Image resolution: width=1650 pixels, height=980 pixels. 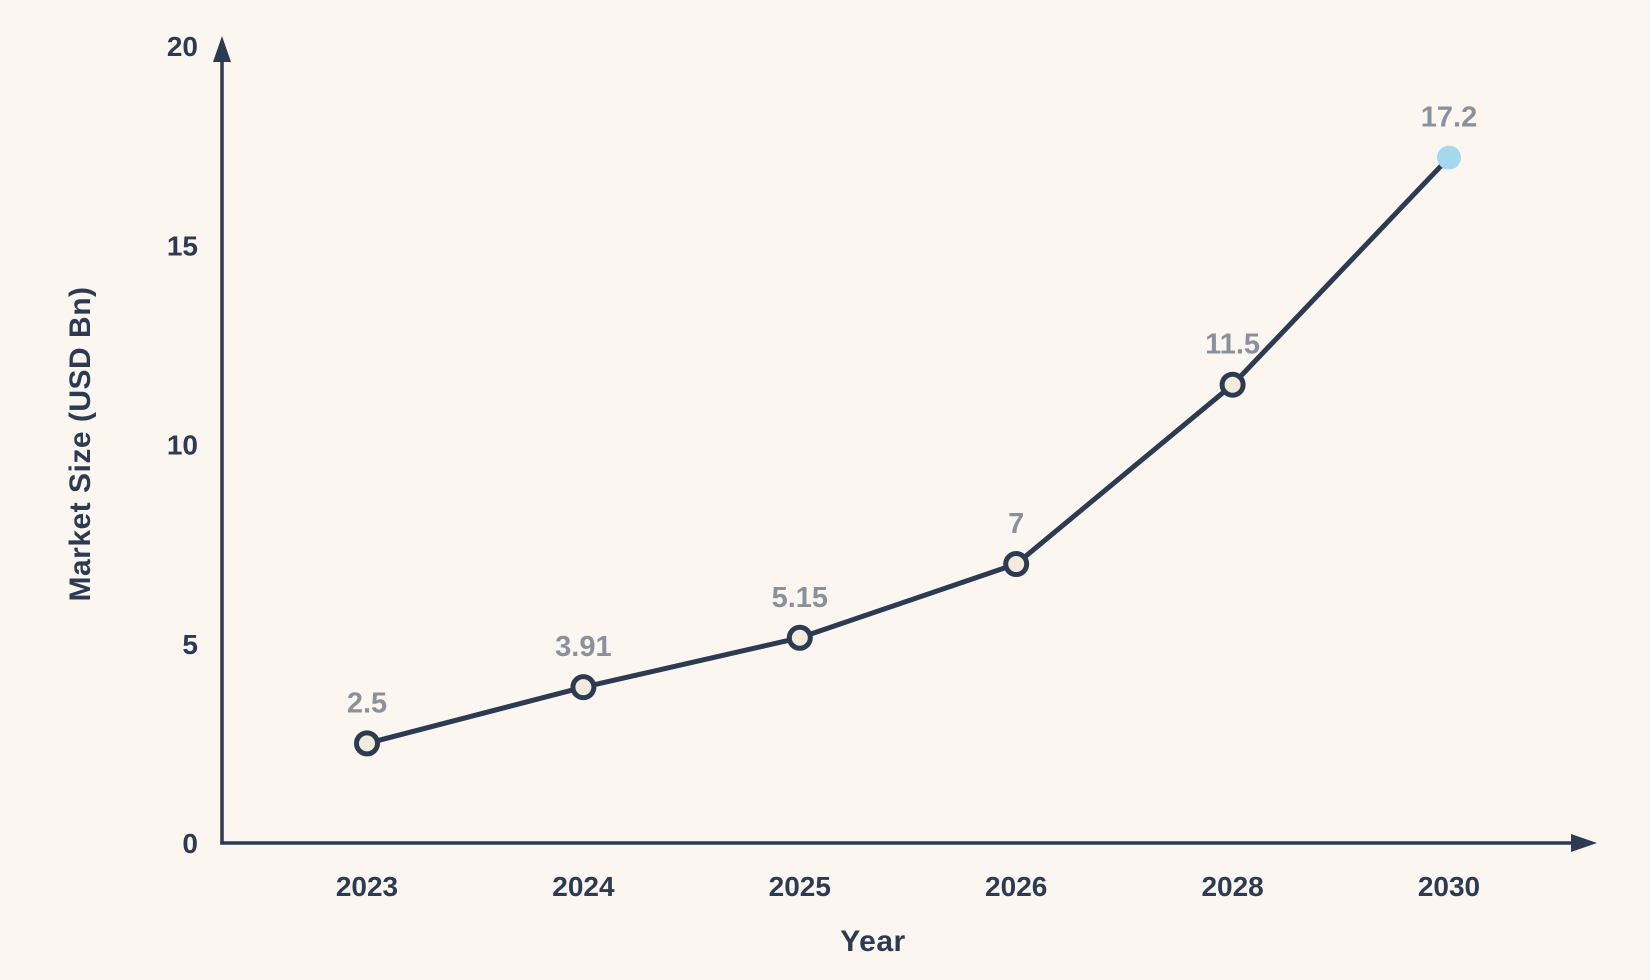 I want to click on x-tick-label: 2028, so click(x=1232, y=886).